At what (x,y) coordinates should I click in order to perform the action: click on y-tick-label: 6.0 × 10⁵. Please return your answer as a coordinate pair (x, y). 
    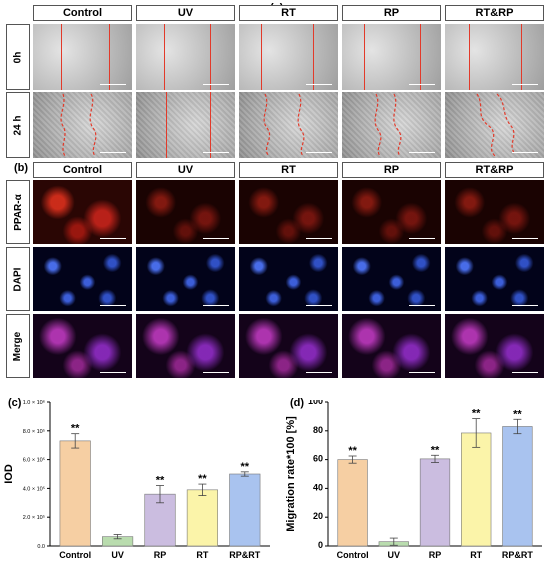
    Looking at the image, I should click on (34, 460).